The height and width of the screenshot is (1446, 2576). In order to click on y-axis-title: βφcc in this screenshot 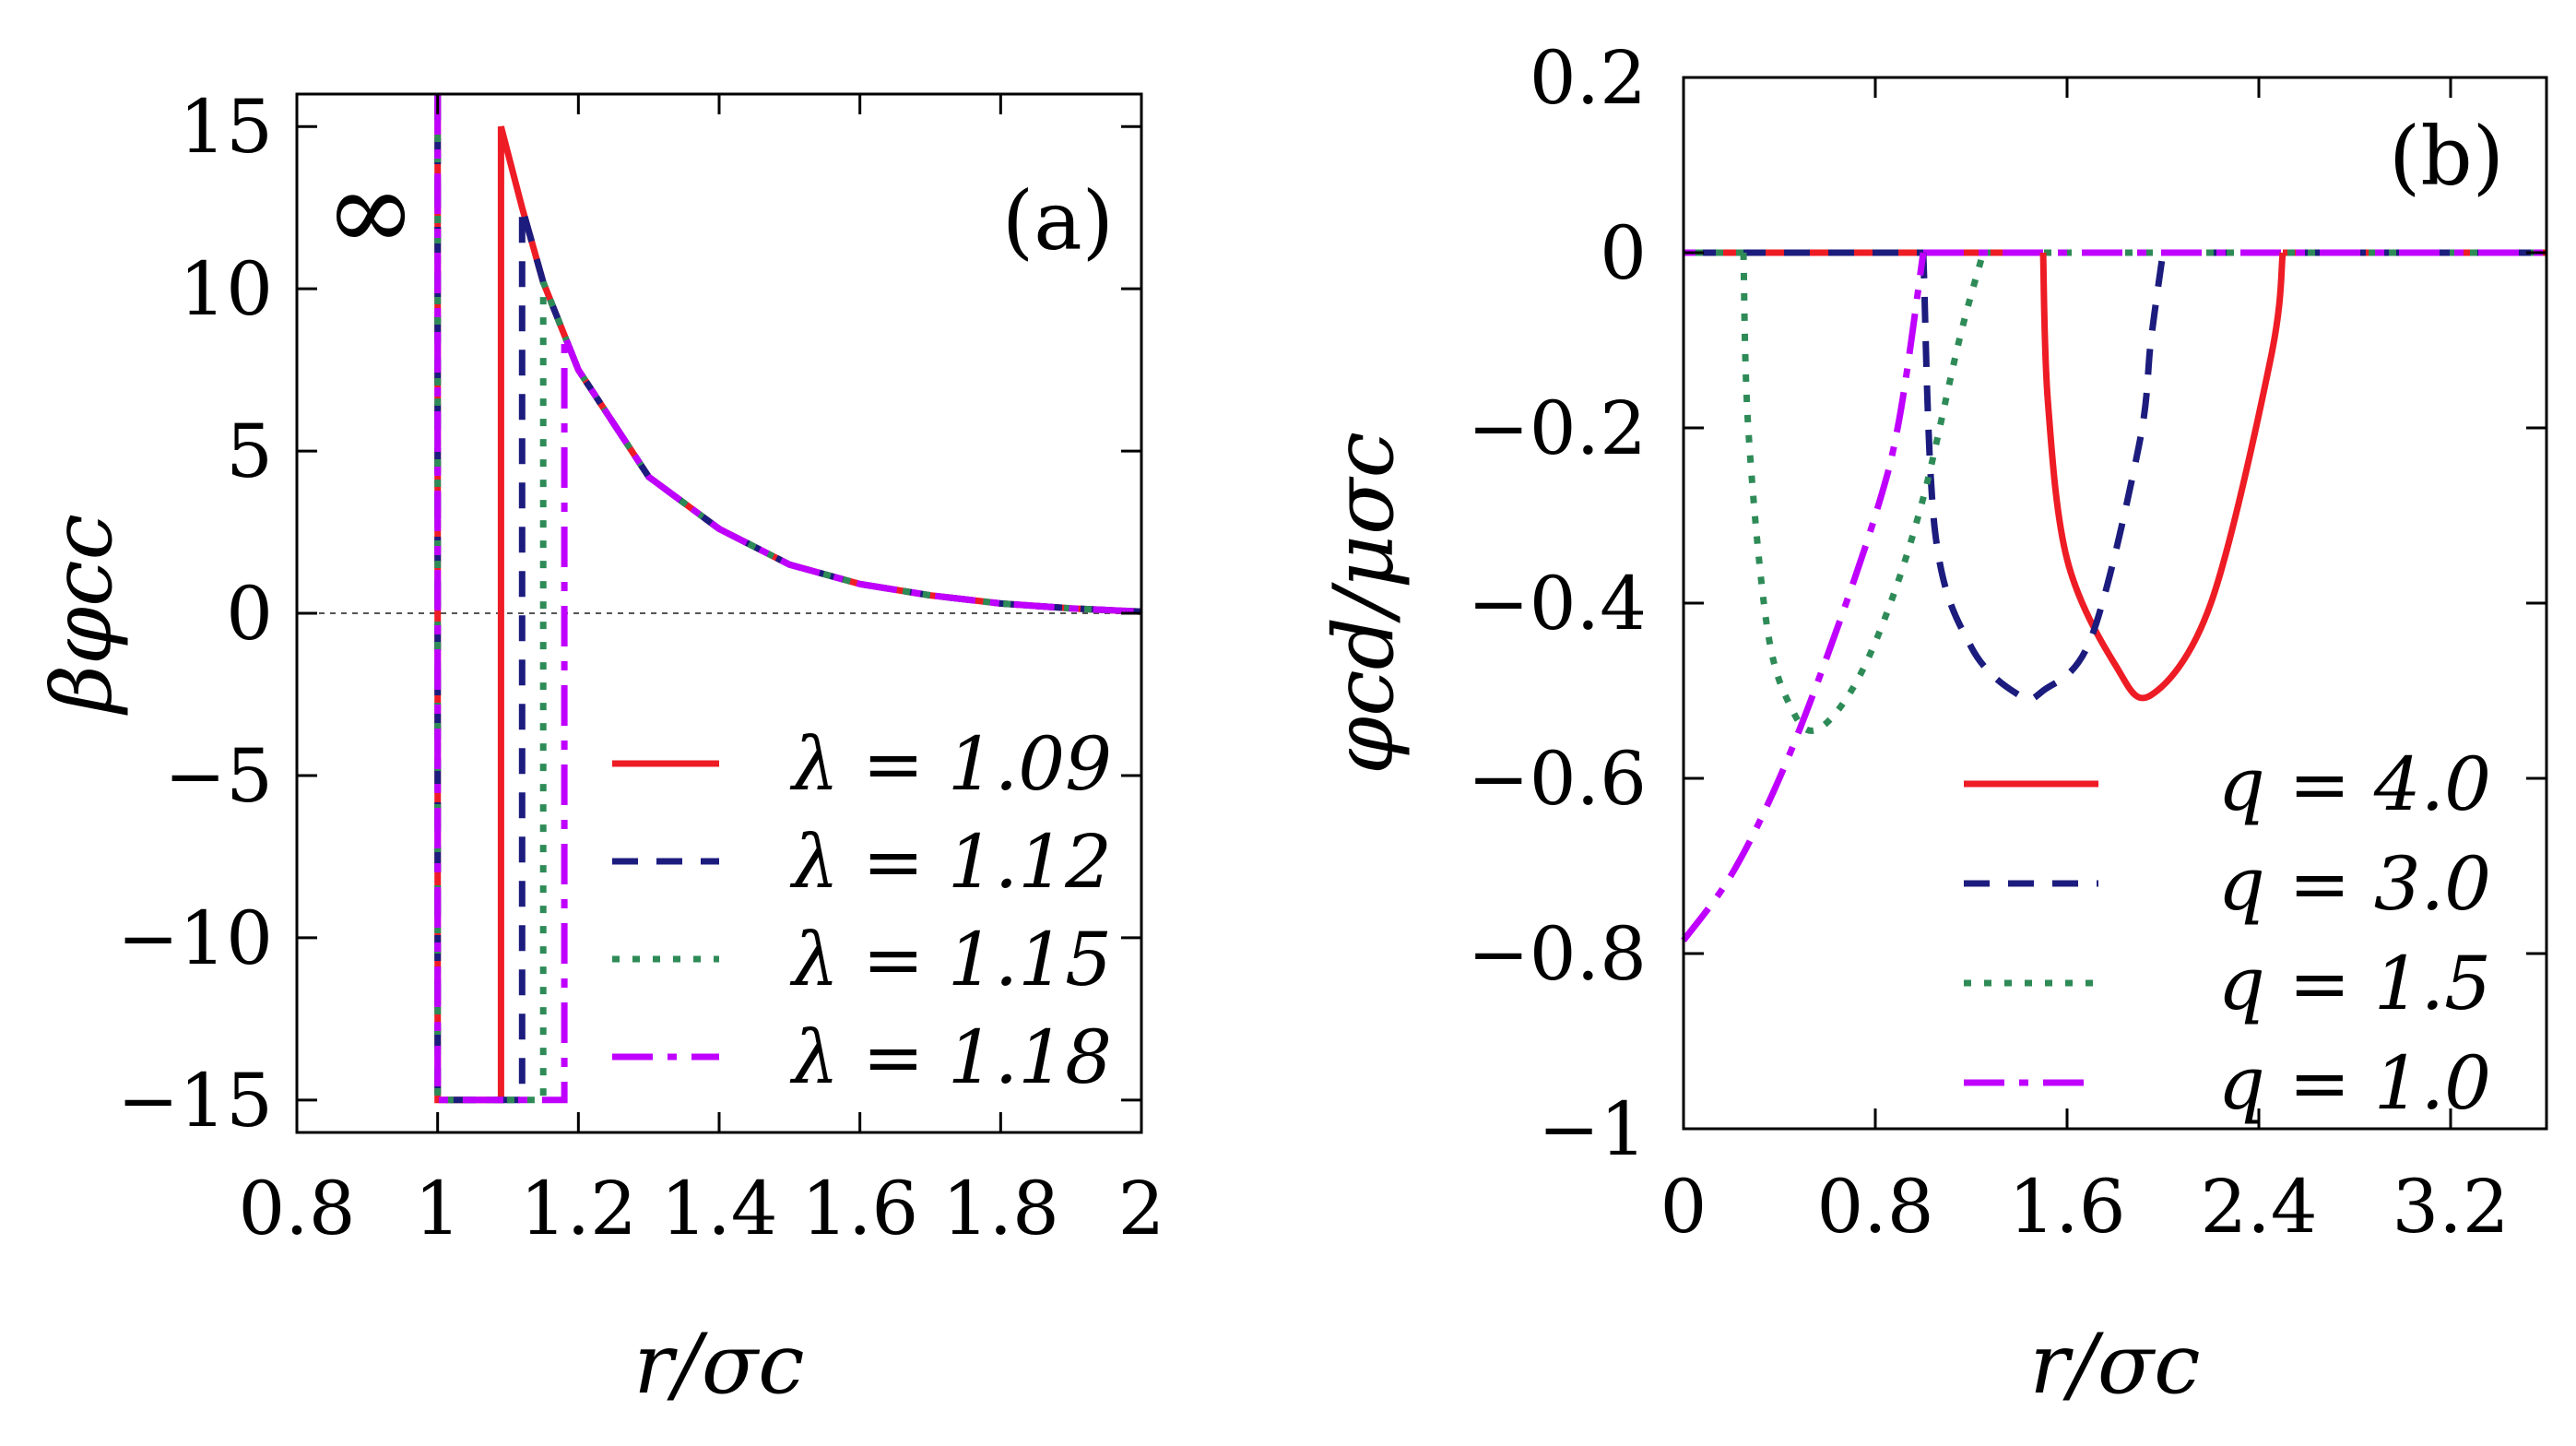, I will do `click(82, 615)`.